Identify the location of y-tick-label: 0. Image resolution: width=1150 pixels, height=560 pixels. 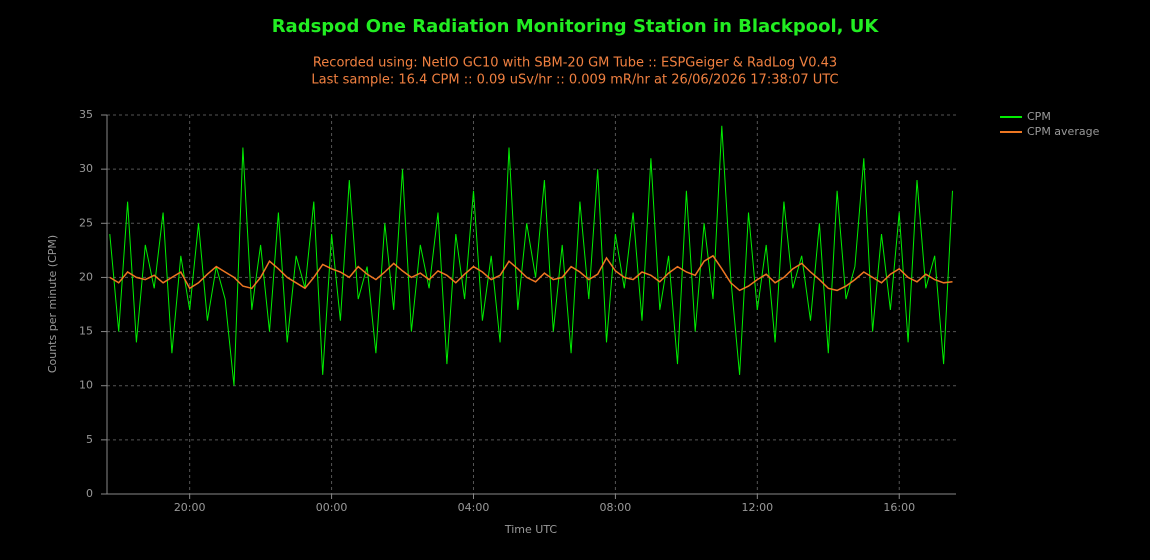
(89, 493).